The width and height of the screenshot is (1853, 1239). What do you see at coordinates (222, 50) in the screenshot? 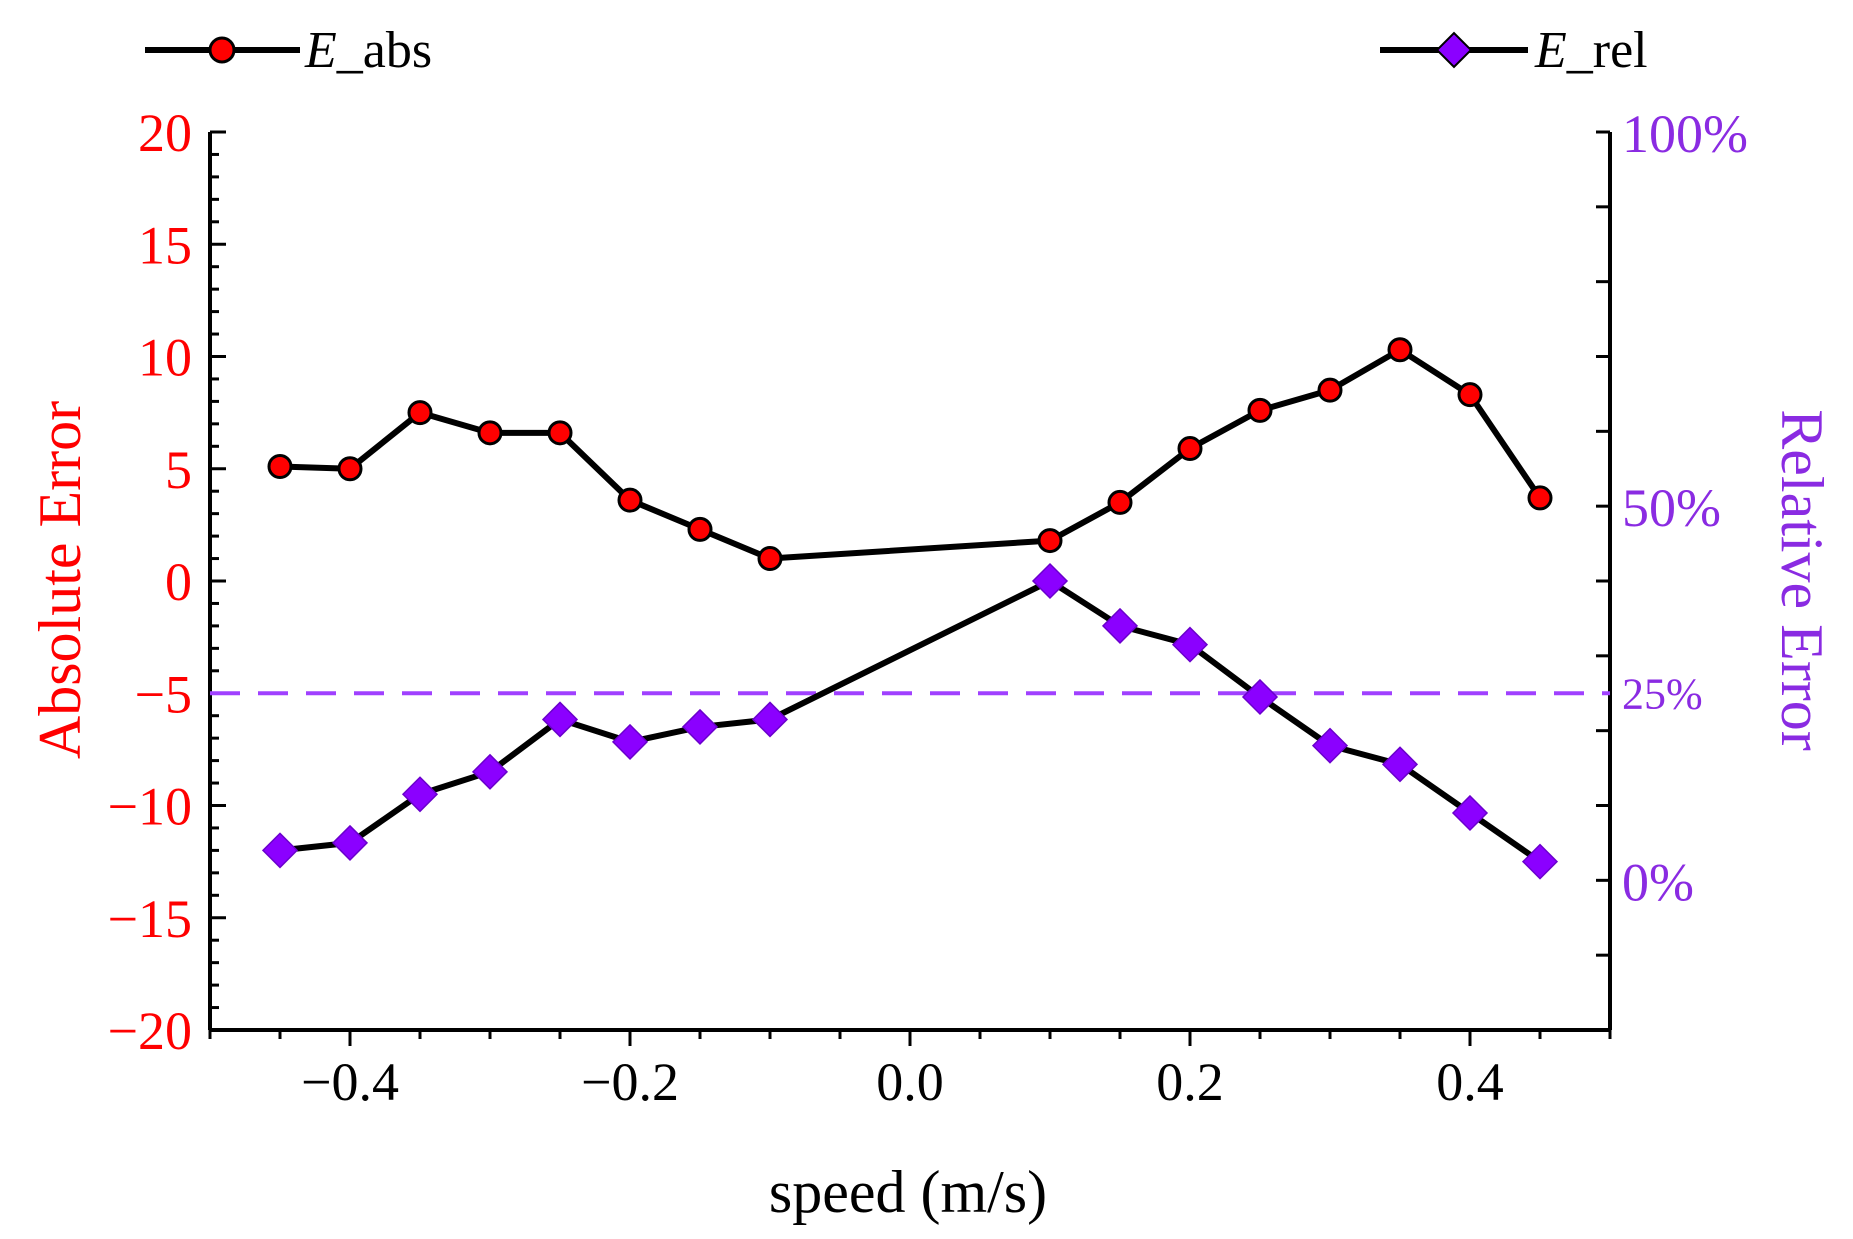
I see `legend-abs-marker` at bounding box center [222, 50].